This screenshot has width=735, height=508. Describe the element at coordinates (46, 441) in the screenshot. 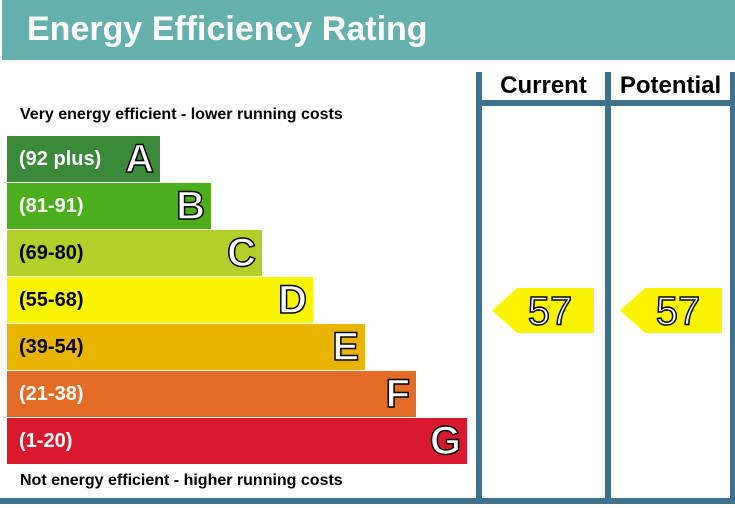

I see `band-range: (1-20)` at that location.